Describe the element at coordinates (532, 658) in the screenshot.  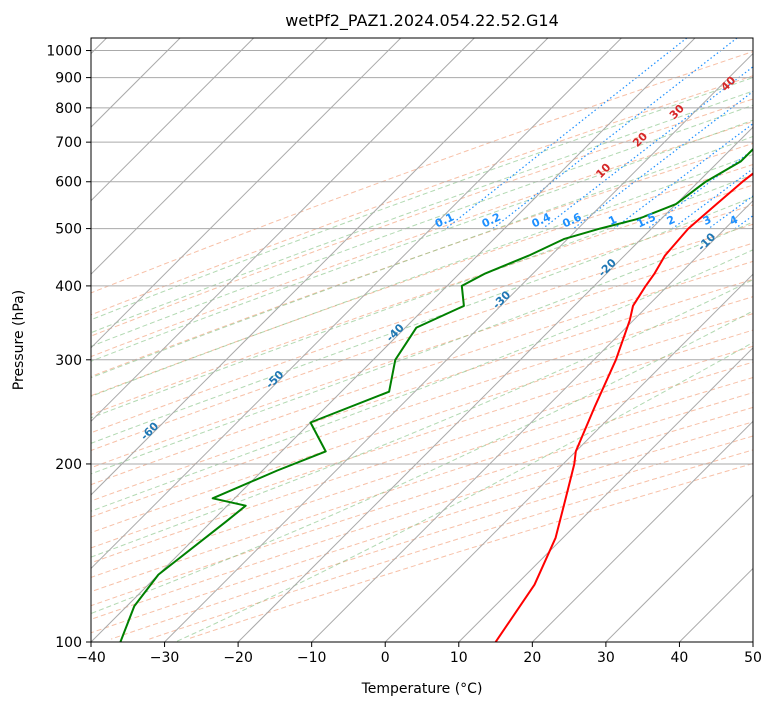
I see `x-tick-label: 20` at that location.